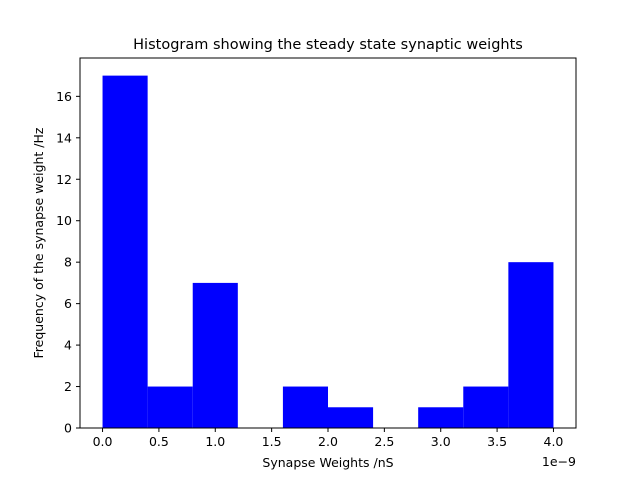  What do you see at coordinates (68, 386) in the screenshot?
I see `y-tick-label: 2` at bounding box center [68, 386].